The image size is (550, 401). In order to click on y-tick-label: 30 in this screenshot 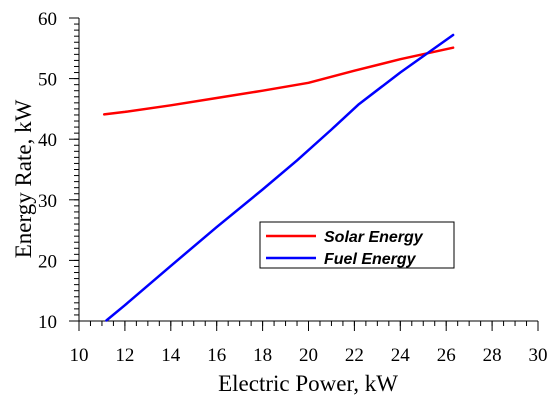, I will do `click(47, 201)`.